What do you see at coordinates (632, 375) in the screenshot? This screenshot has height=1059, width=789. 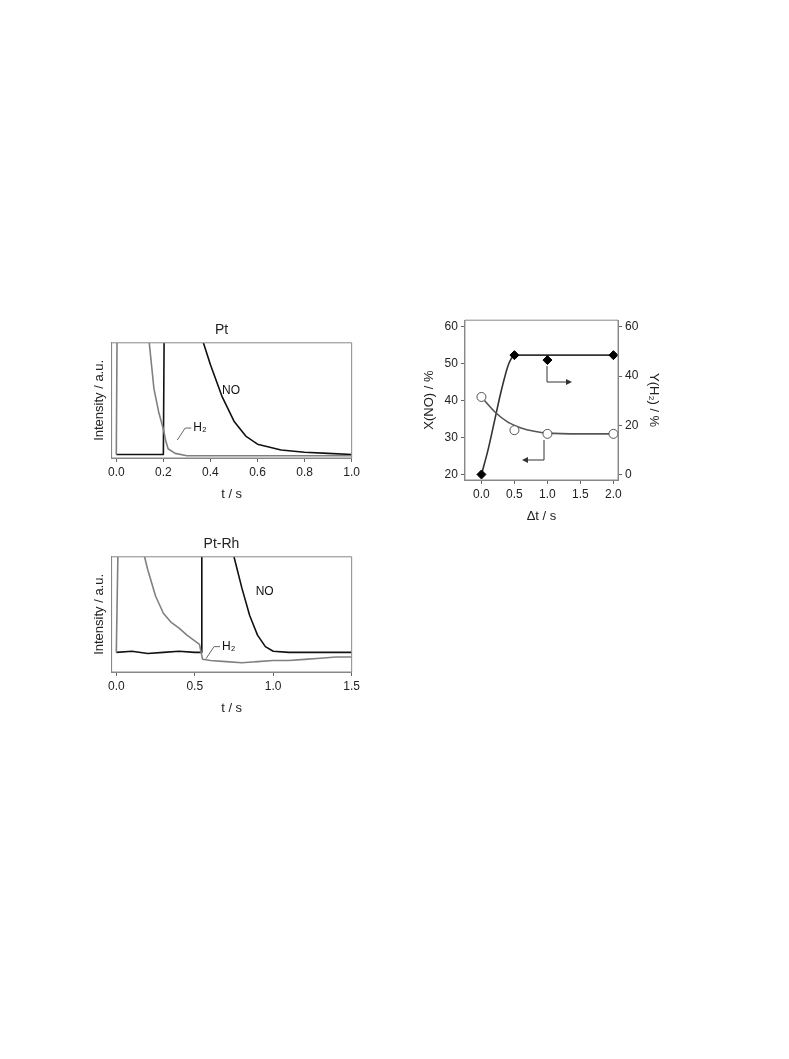 I see `y2-tick-label: 40` at bounding box center [632, 375].